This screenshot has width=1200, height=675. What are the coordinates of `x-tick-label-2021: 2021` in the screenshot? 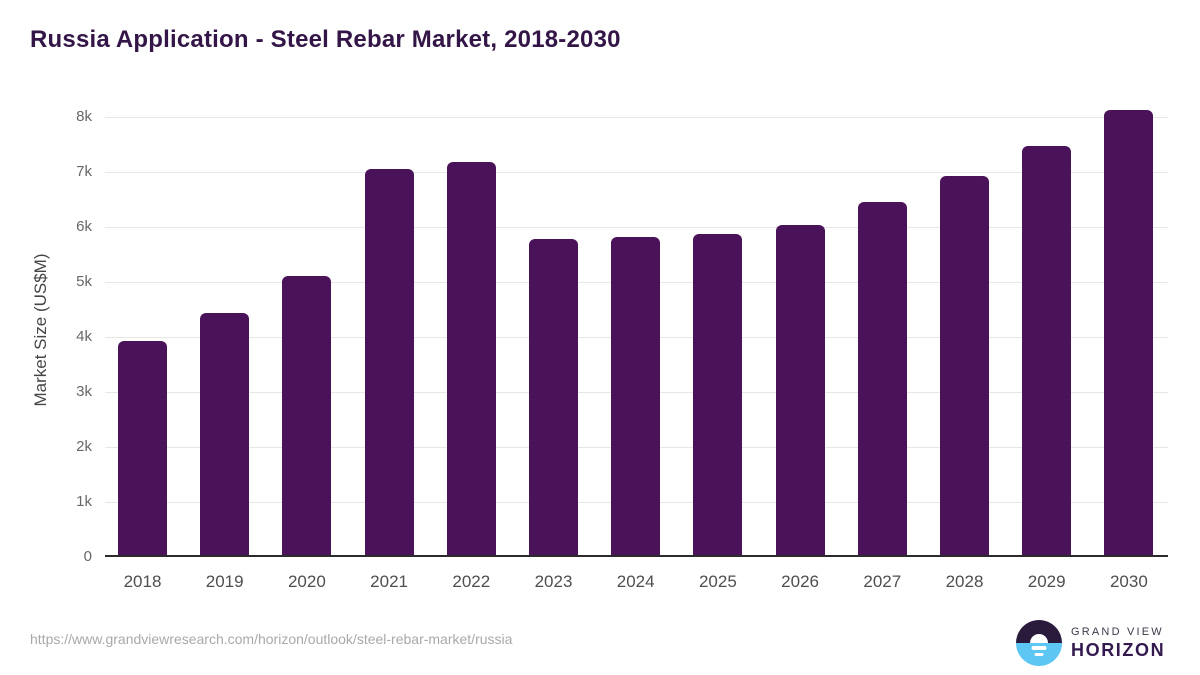 It's located at (389, 581).